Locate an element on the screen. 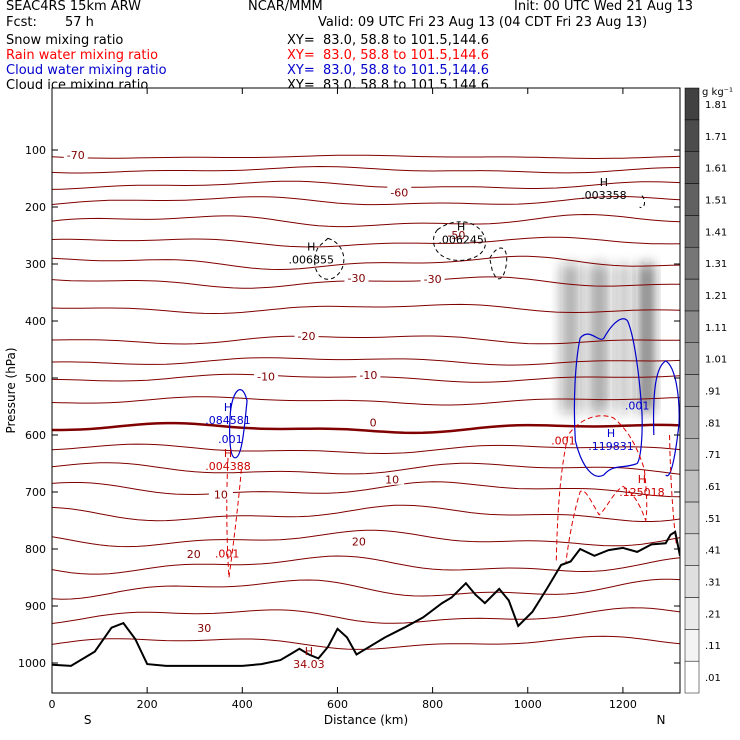 This screenshot has width=740, height=740. colorbar-label-14: 1.31 is located at coordinates (716, 264).